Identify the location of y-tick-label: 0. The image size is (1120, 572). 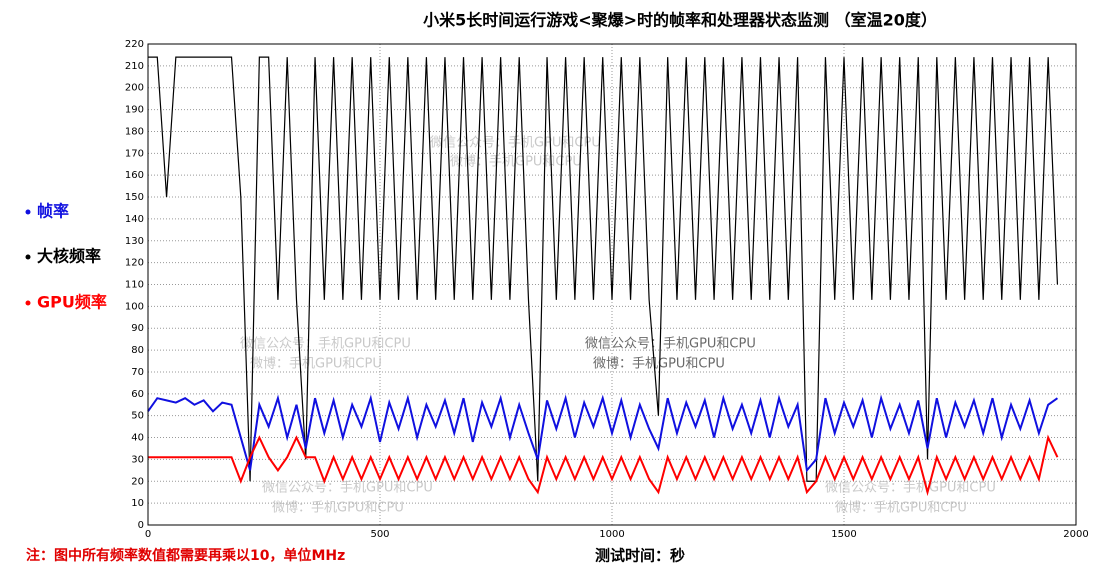
(141, 525).